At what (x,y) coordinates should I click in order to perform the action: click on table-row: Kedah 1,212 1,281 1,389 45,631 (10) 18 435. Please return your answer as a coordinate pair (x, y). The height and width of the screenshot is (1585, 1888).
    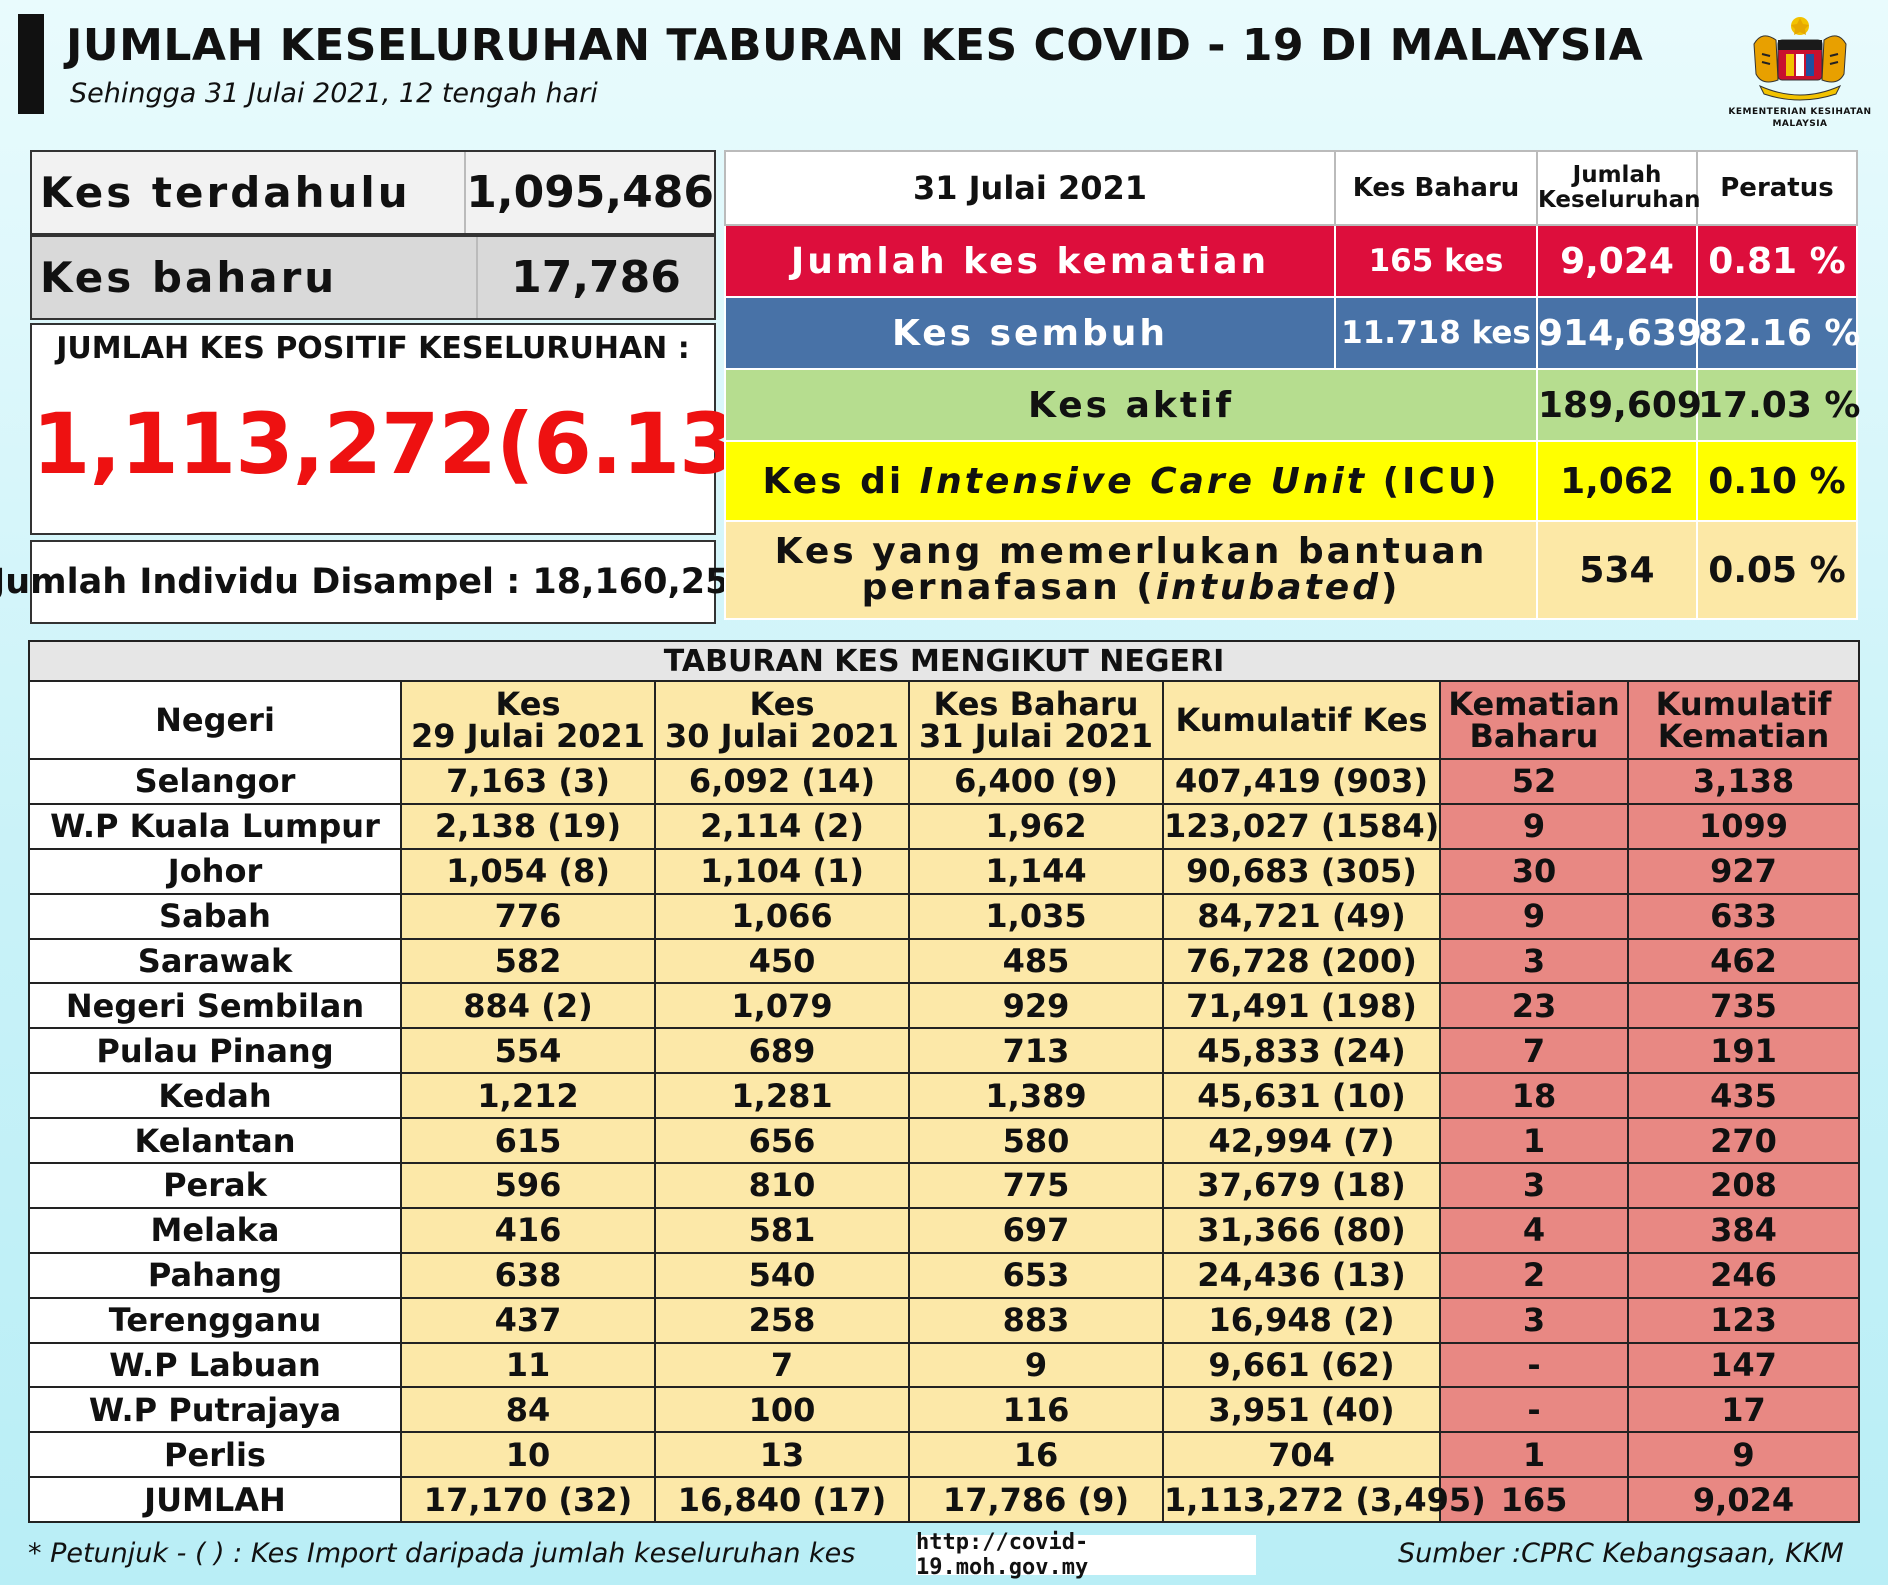
    Looking at the image, I should click on (944, 1096).